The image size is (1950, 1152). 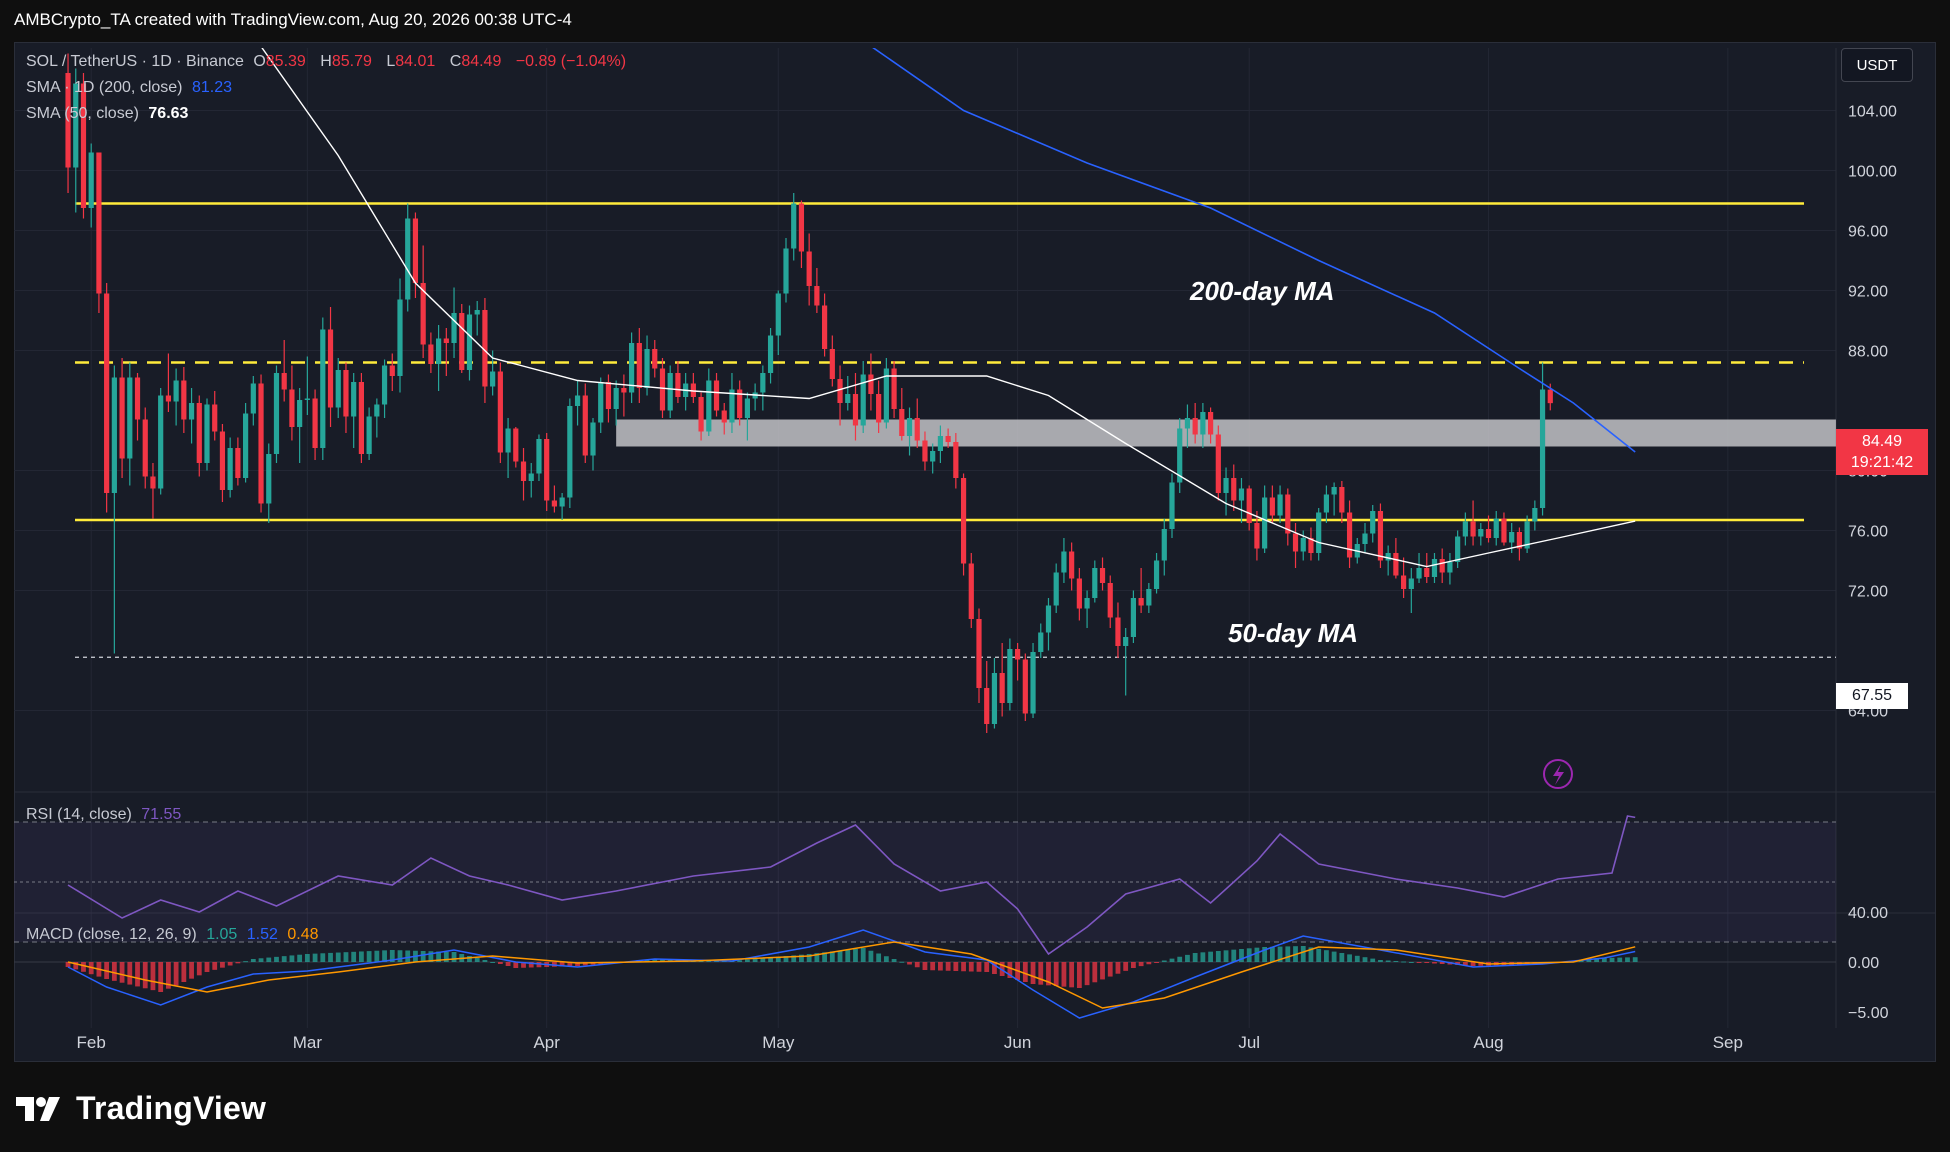 I want to click on tradingview-logo-icon, so click(x=38, y=1108).